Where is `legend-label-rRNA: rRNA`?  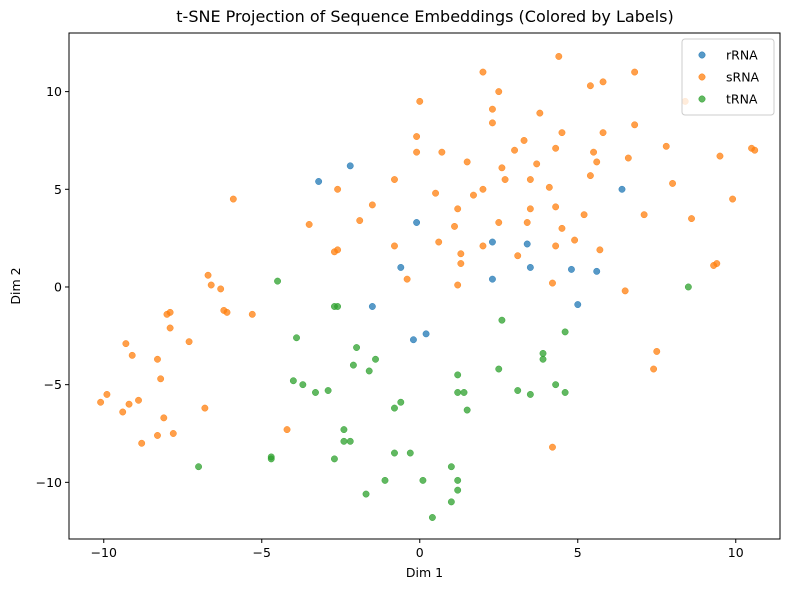
legend-label-rRNA: rRNA is located at coordinates (742, 55).